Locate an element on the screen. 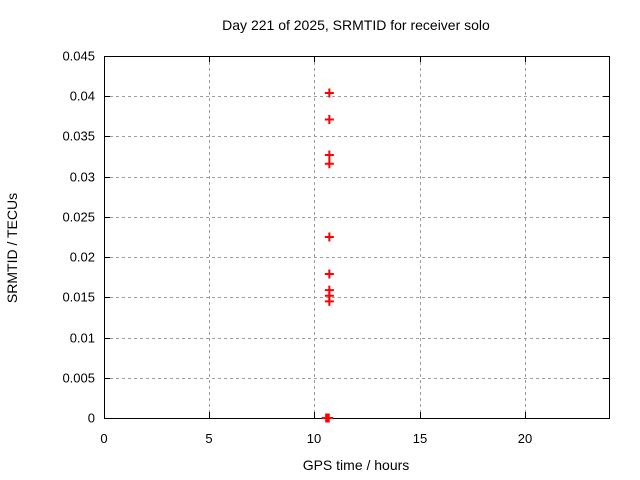 This screenshot has width=640, height=480. y-axis-label: SRMTID / TECUs is located at coordinates (12, 248).